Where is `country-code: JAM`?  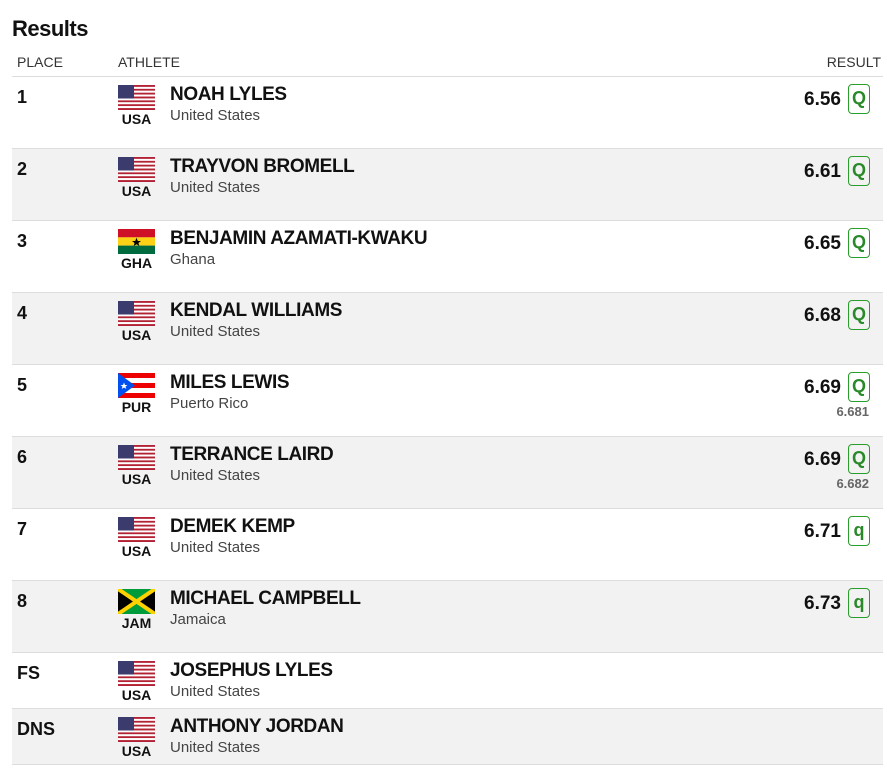 country-code: JAM is located at coordinates (136, 623).